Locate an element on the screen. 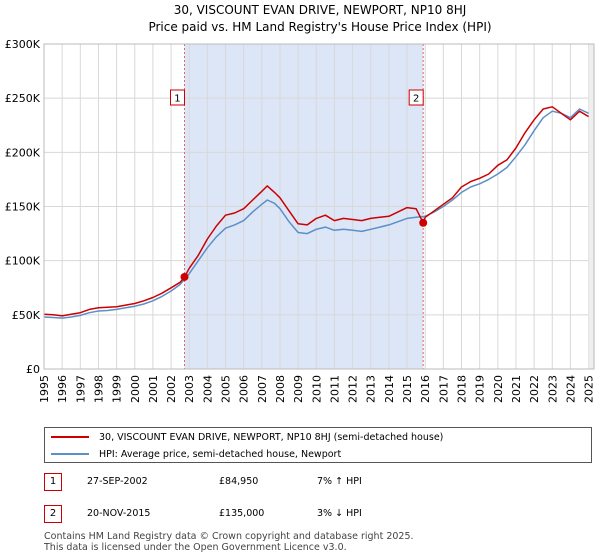 This screenshot has height=560, width=600. x-tick-label: 2020 is located at coordinates (498, 389).